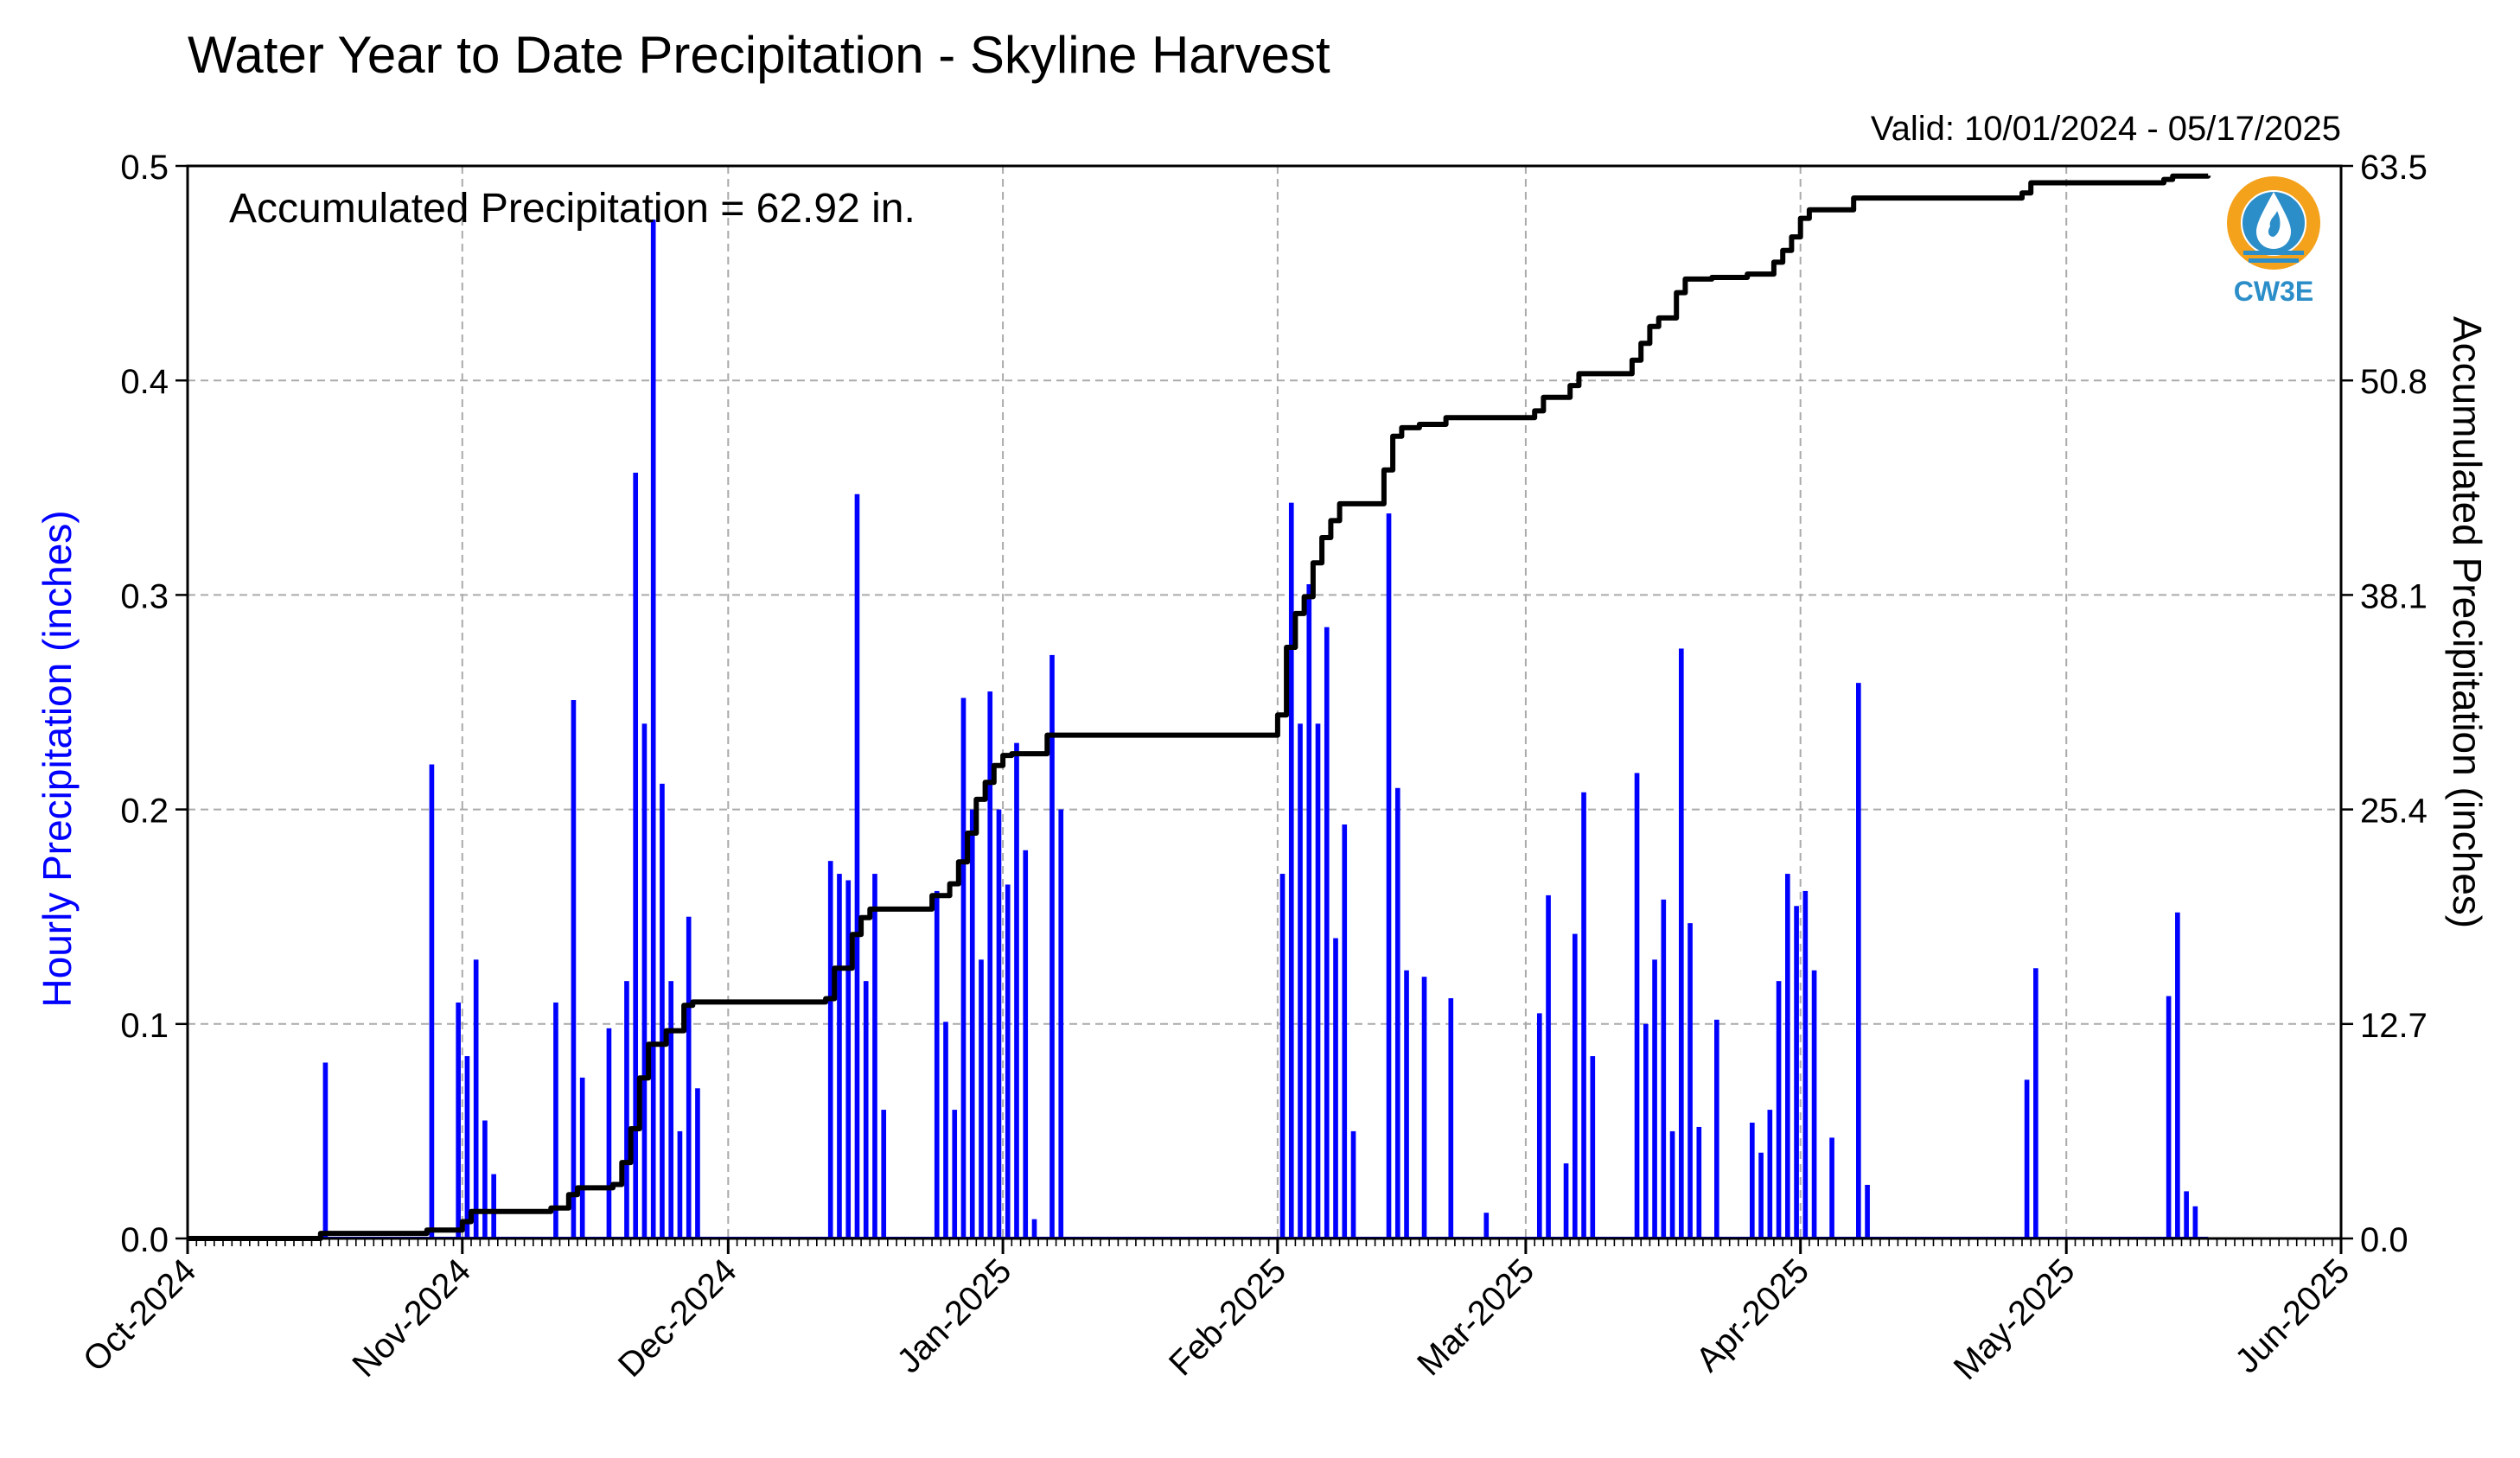 This screenshot has width=2520, height=1458. What do you see at coordinates (1265, 1242) in the screenshot?
I see `x-minor-ticks` at bounding box center [1265, 1242].